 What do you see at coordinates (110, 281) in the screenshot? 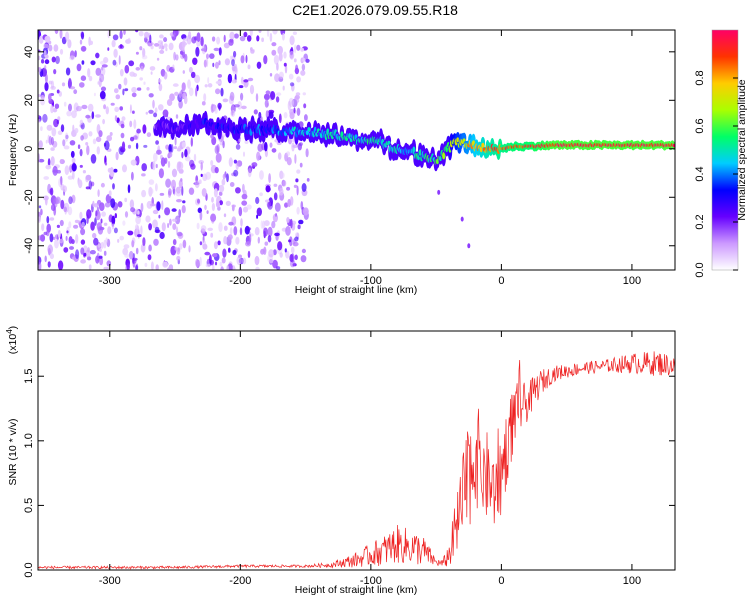
I see `x-tick-label: -300` at bounding box center [110, 281].